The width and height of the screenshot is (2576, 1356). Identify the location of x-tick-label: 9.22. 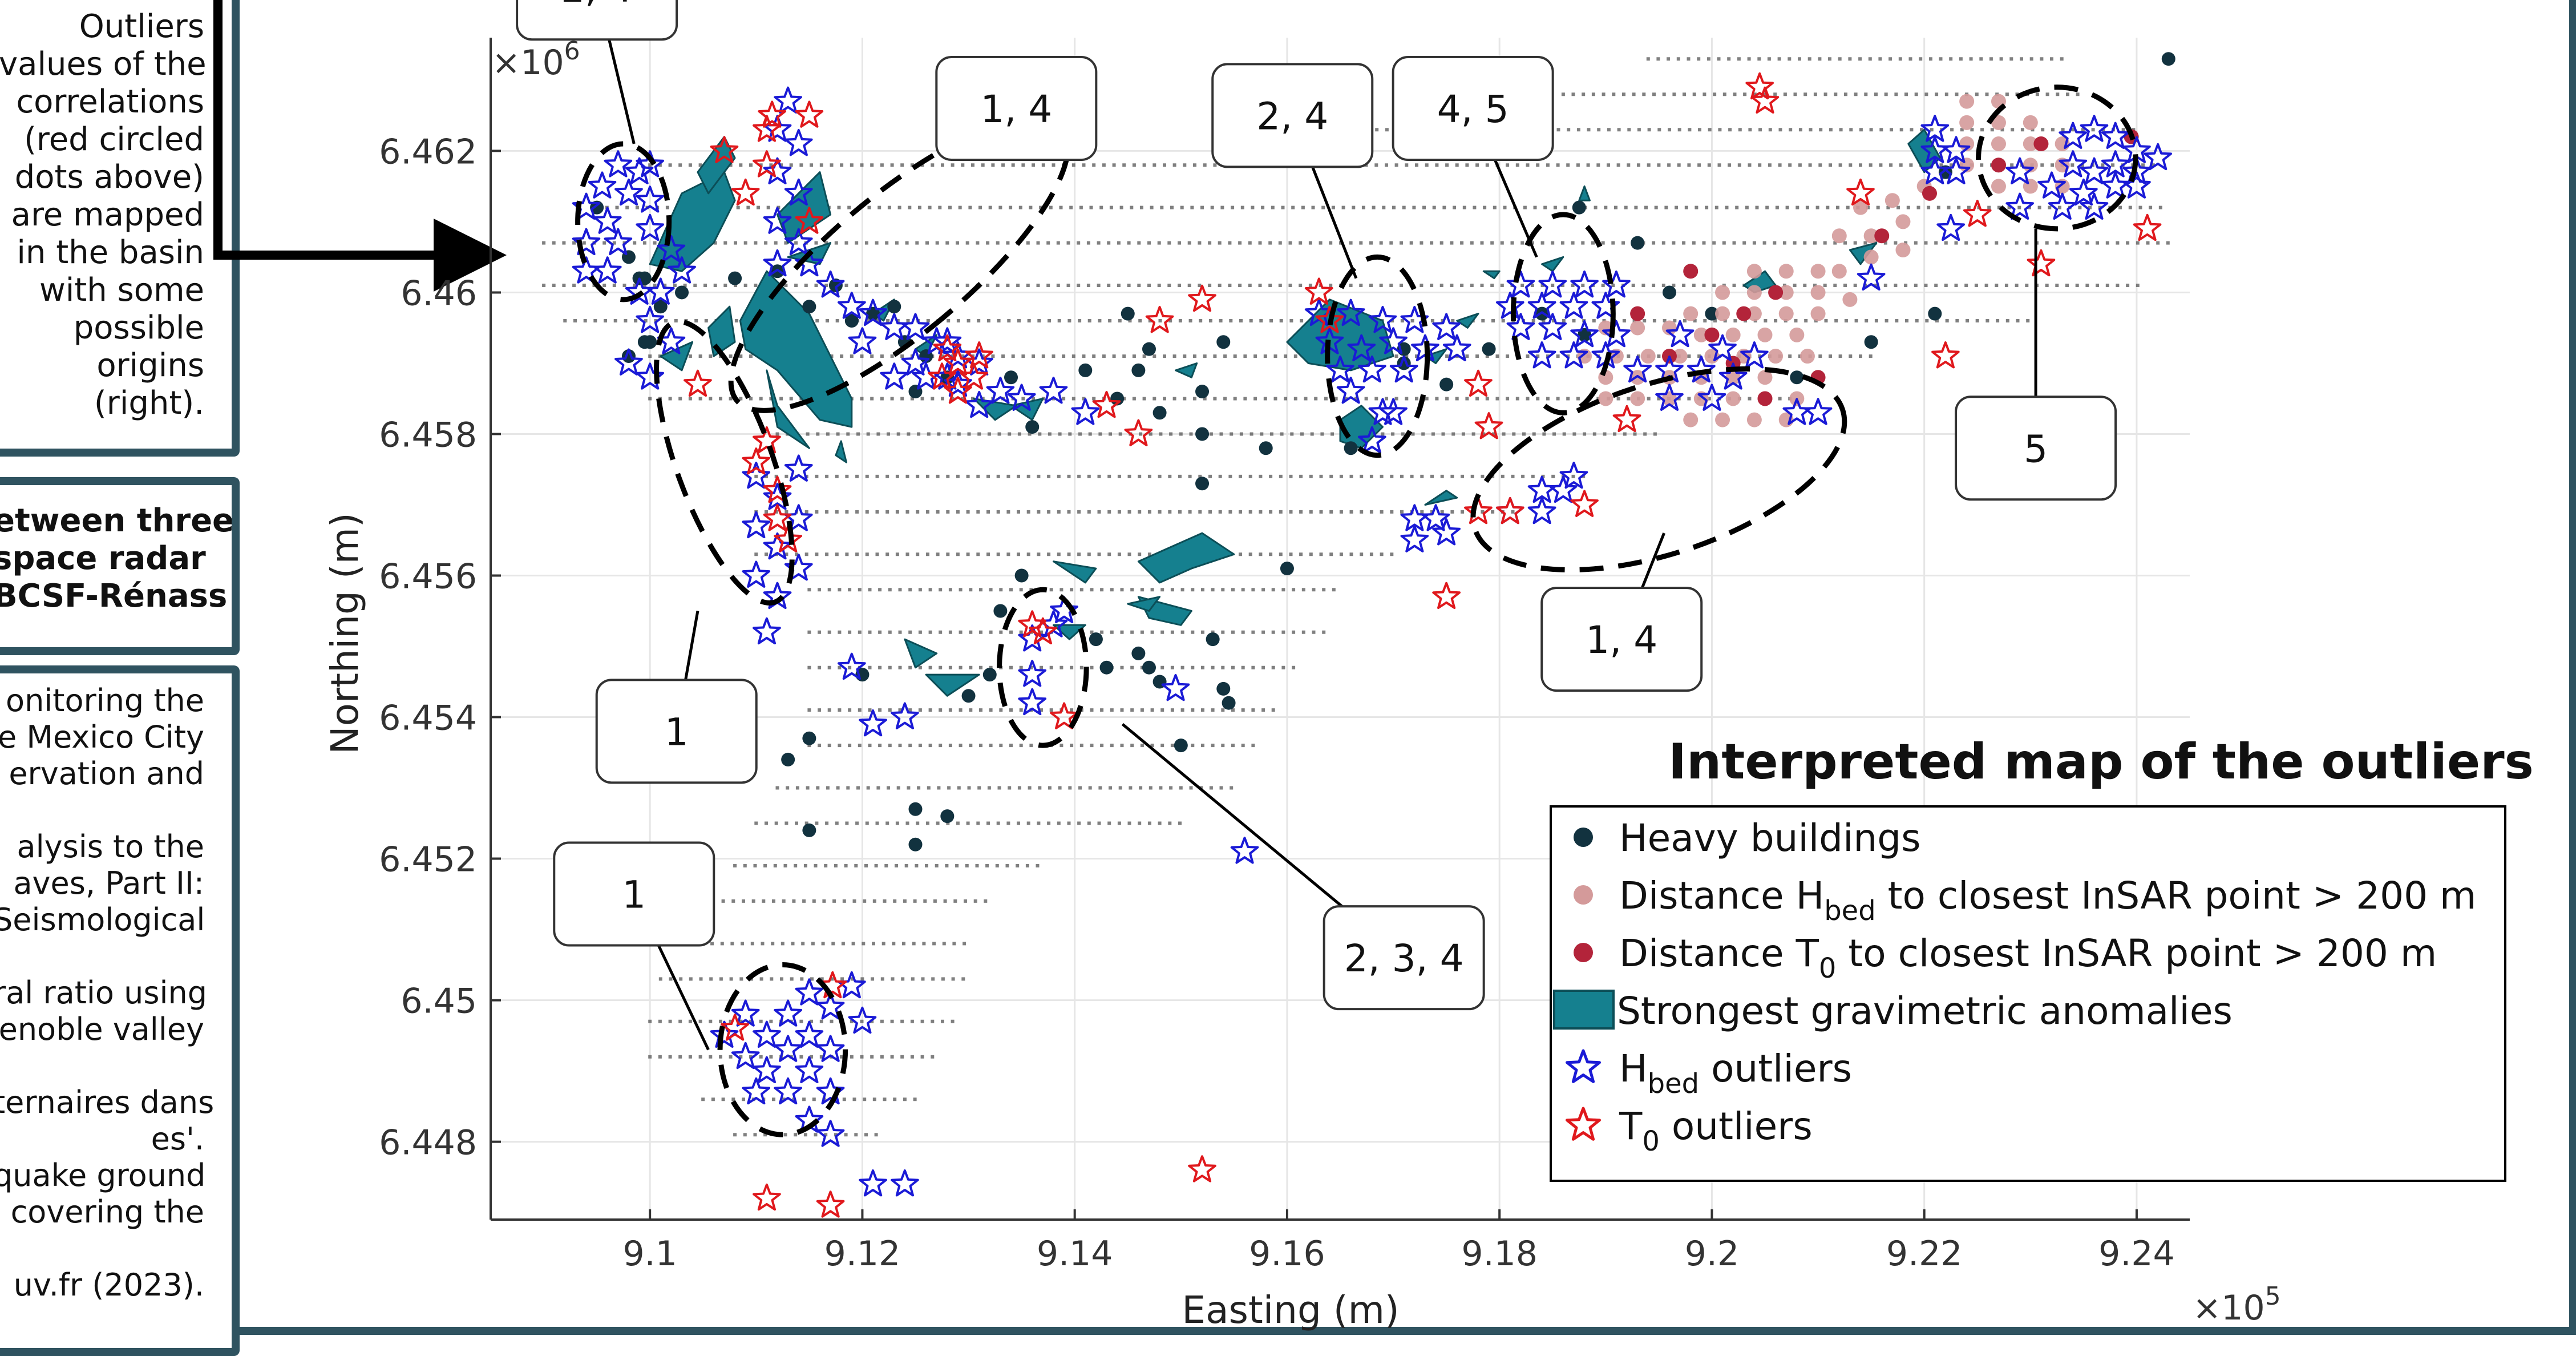
(1924, 1254).